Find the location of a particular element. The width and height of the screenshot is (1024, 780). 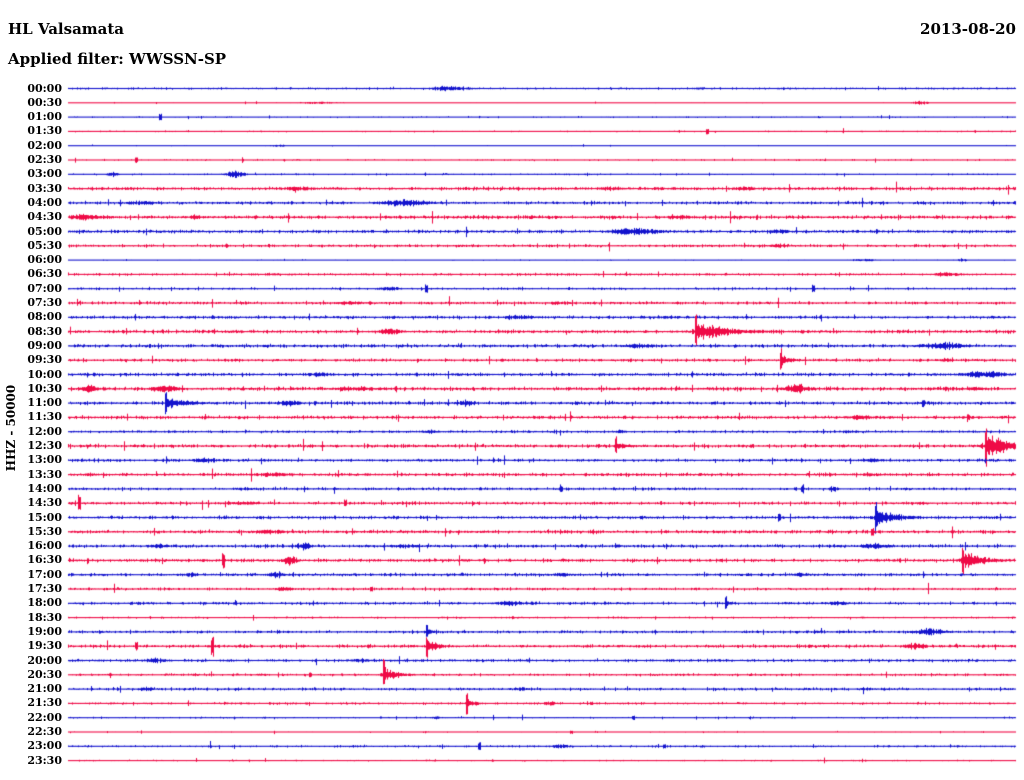

trace-time-label: 19:00 is located at coordinates (44, 631).